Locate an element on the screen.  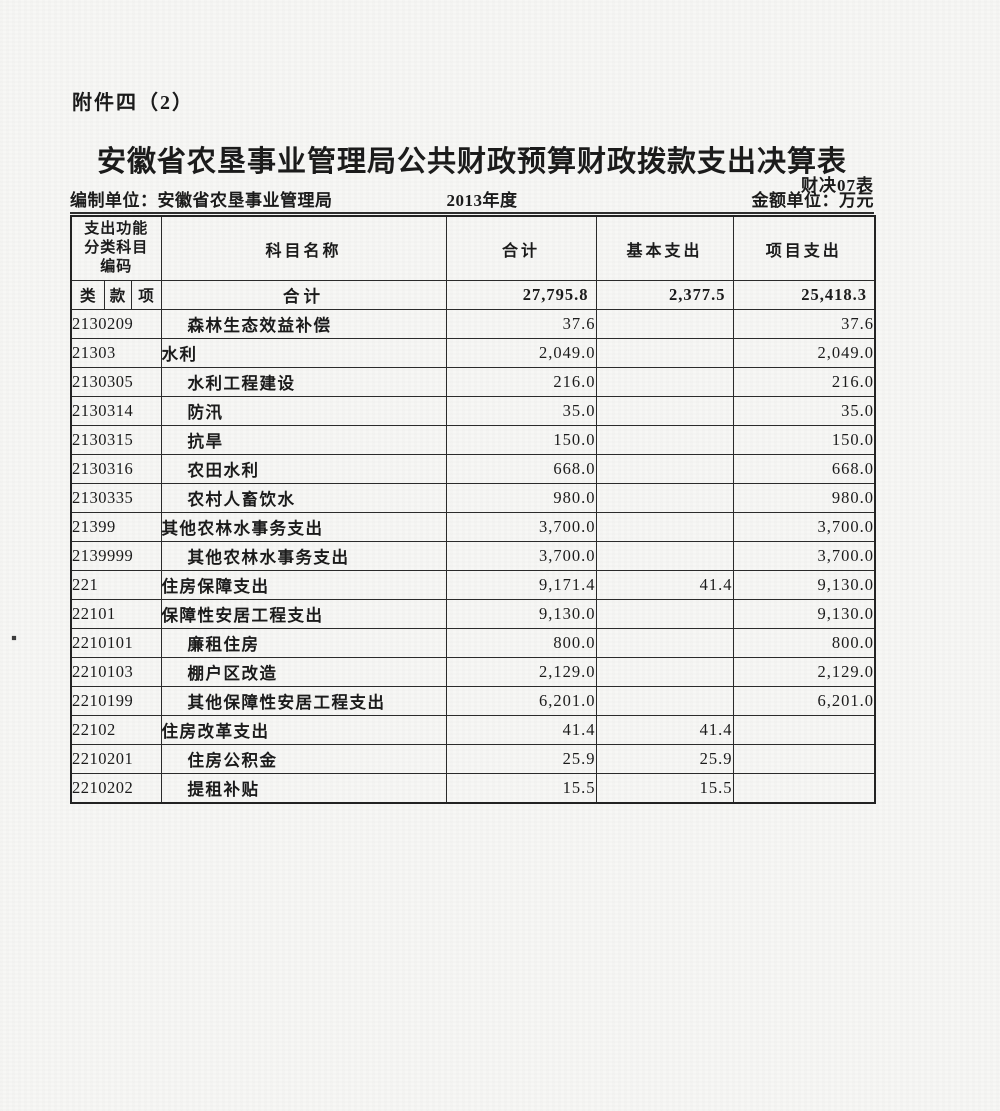
row-name: 抗旱 is located at coordinates (303, 440).